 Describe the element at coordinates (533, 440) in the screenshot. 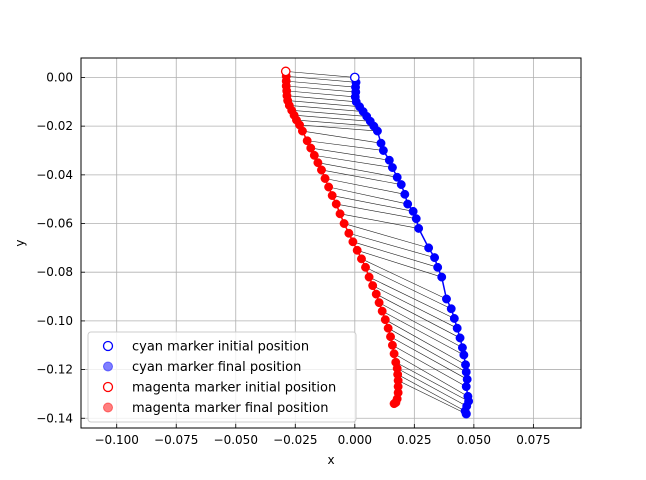

I see `x-tick-label: 0.075` at that location.